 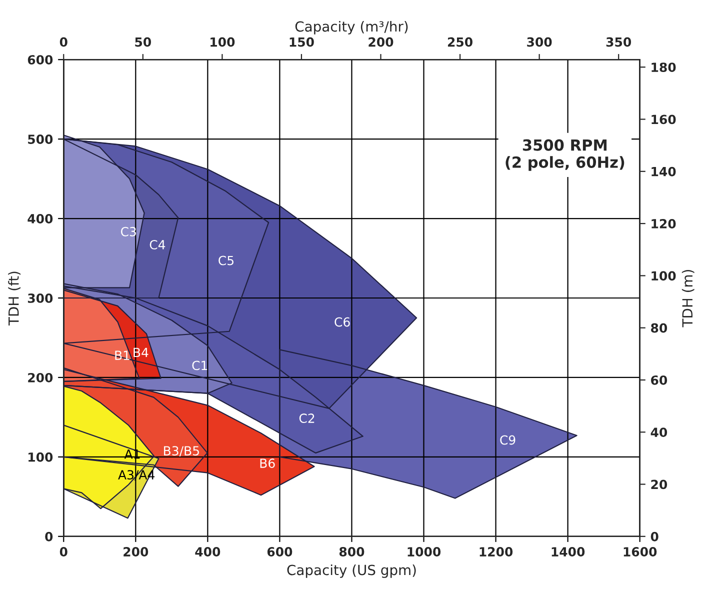 What do you see at coordinates (688, 299) in the screenshot?
I see `y2-axis-title: TDH (m)` at bounding box center [688, 299].